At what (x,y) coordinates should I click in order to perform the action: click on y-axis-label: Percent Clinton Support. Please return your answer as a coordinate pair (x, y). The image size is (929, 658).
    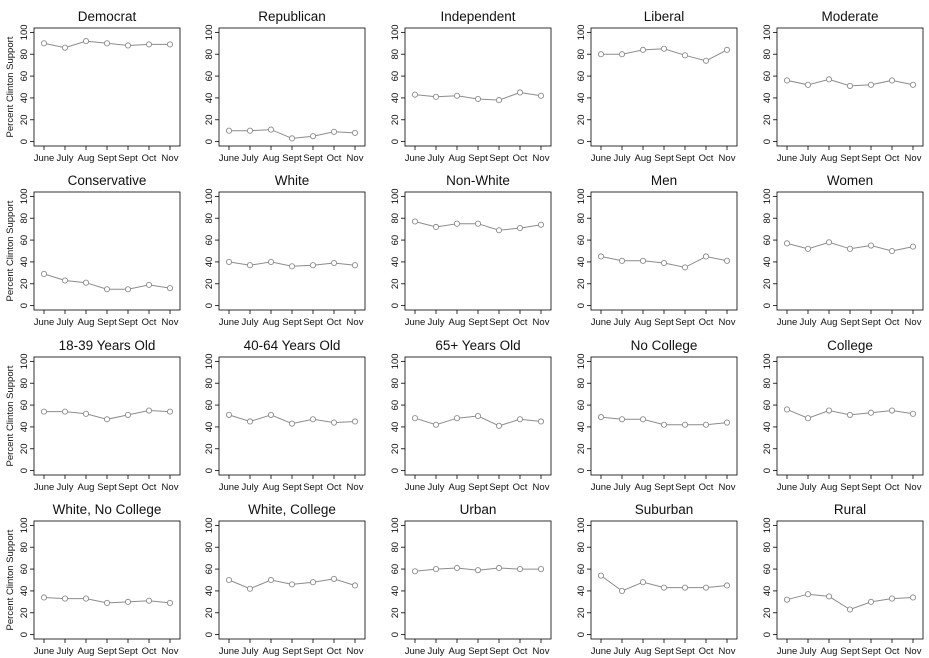
    Looking at the image, I should click on (10, 415).